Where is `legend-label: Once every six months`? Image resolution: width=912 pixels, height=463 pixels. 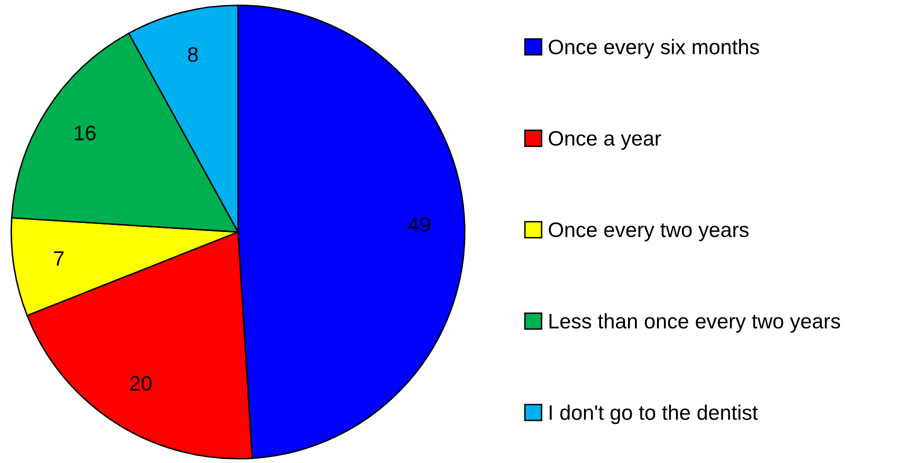 legend-label: Once every six months is located at coordinates (653, 48).